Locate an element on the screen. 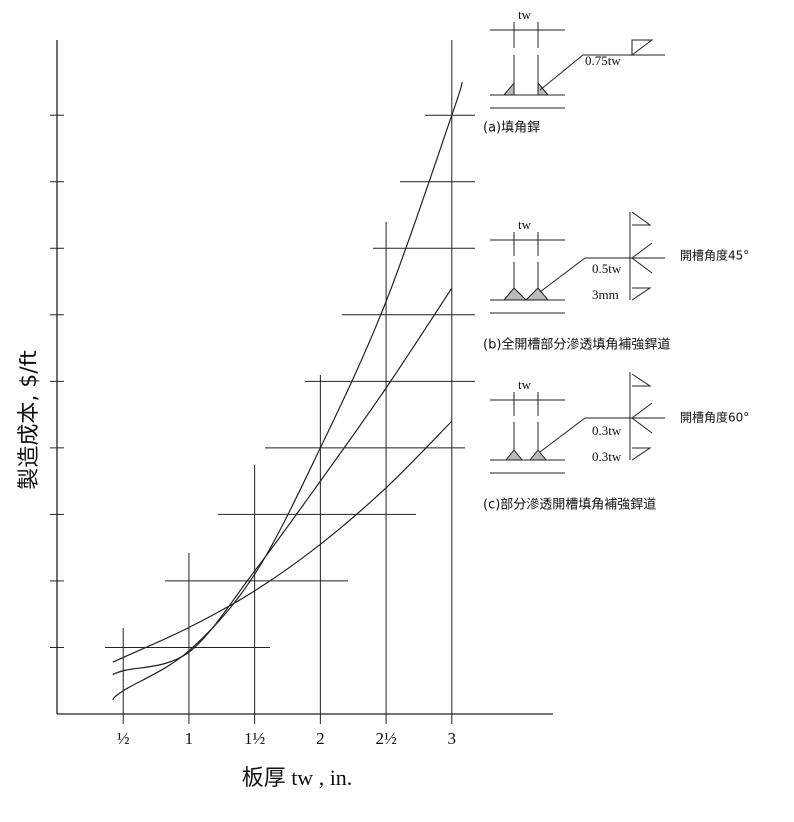 The width and height of the screenshot is (794, 822). annotation: 開槽角度60° is located at coordinates (714, 417).